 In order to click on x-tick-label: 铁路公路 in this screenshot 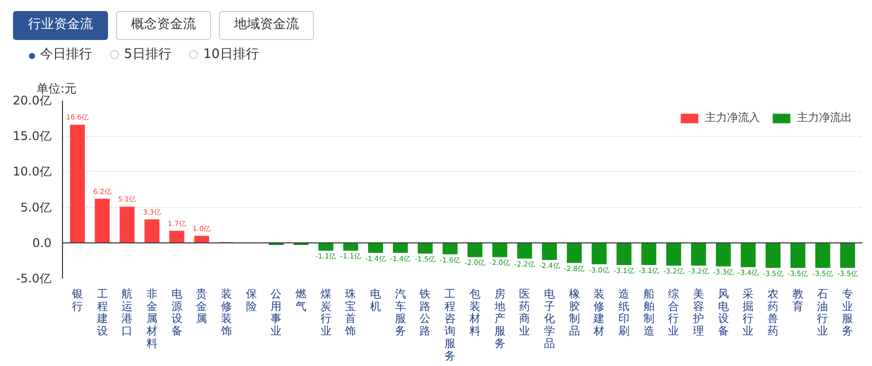, I will do `click(424, 313)`.